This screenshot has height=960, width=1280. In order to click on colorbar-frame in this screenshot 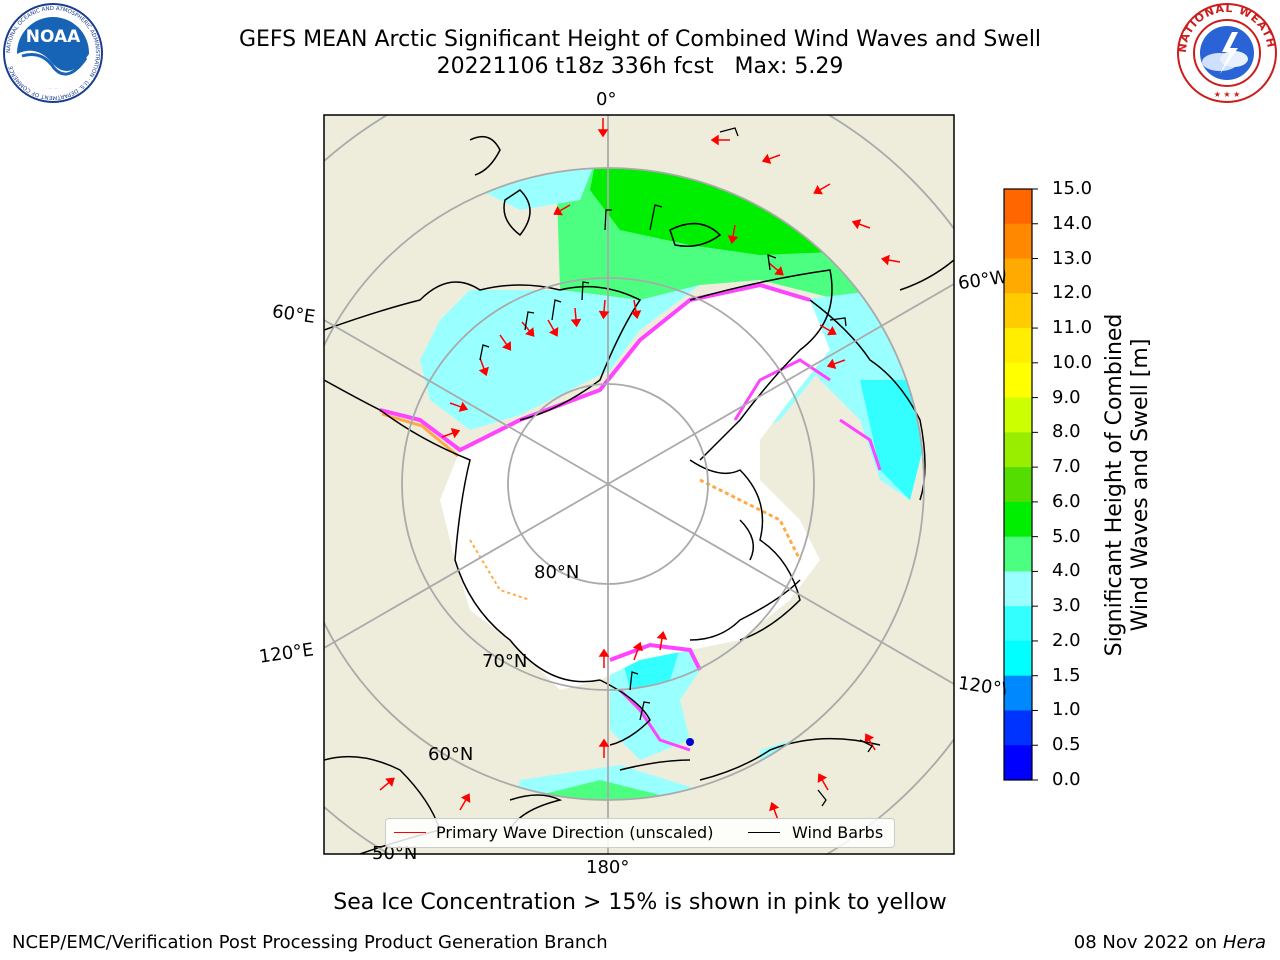, I will do `click(1018, 484)`.